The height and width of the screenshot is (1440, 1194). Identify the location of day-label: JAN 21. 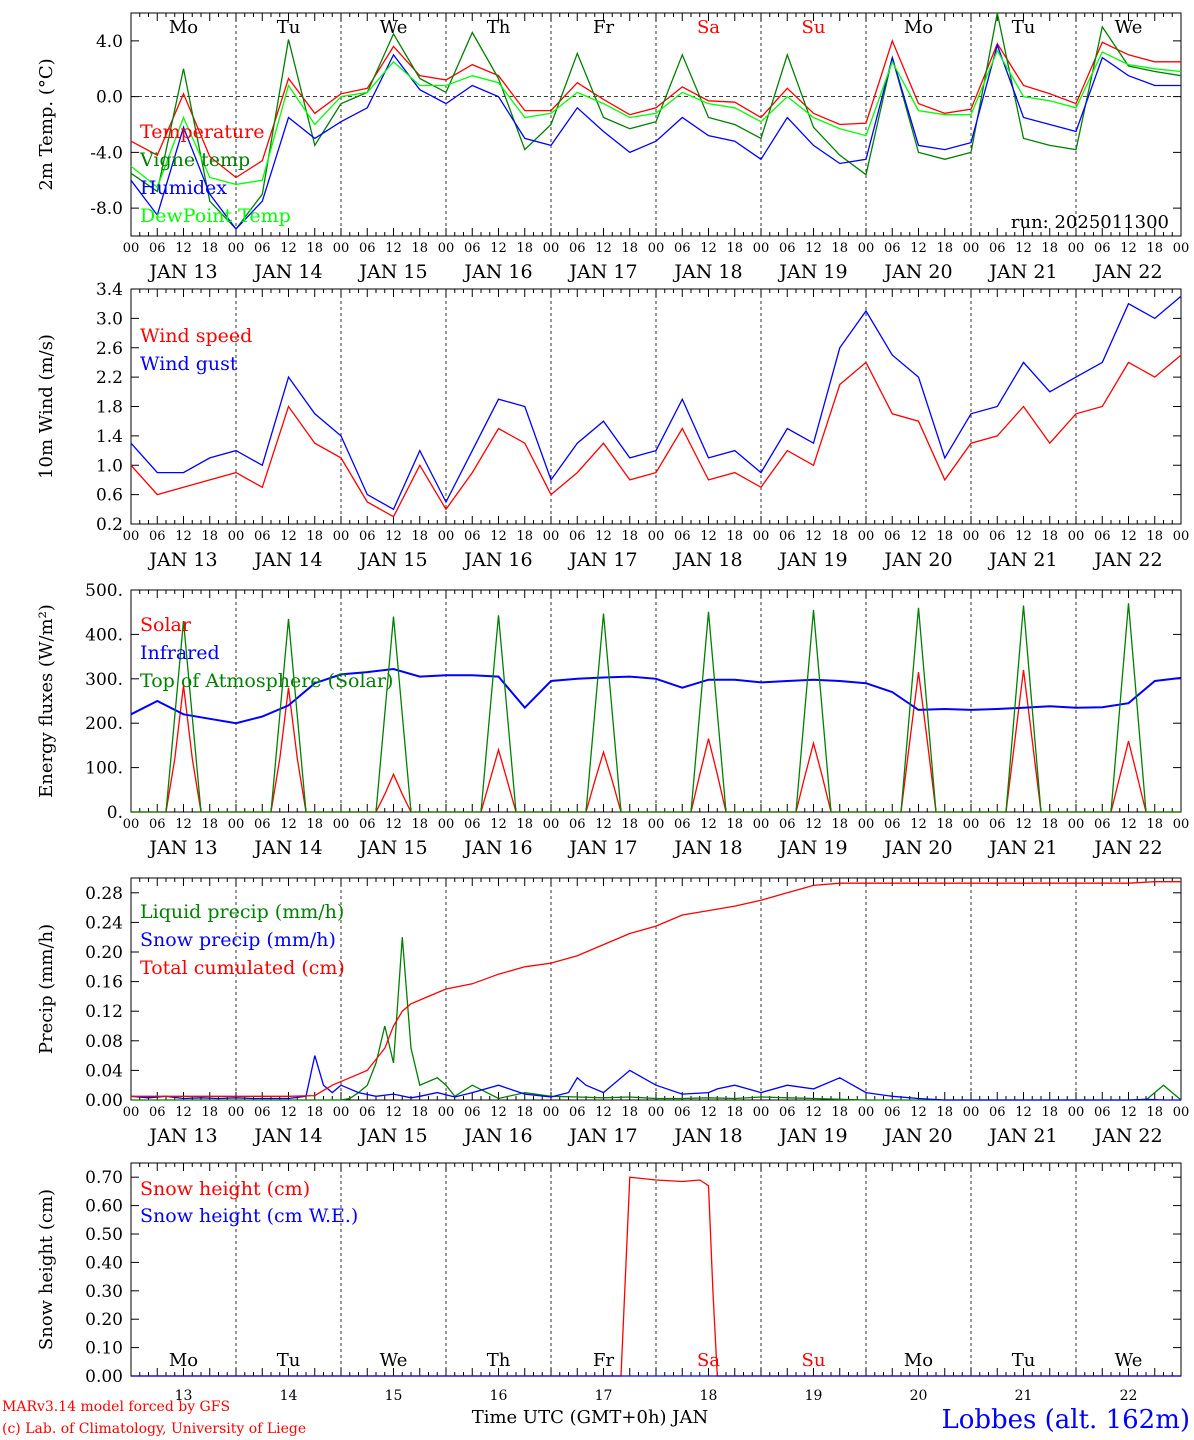
(1022, 848).